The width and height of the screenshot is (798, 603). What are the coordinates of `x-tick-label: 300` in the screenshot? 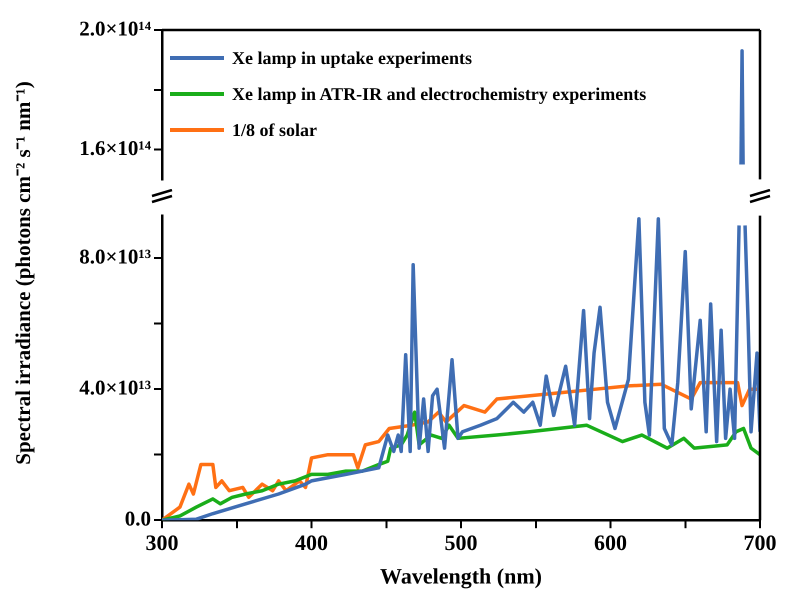 It's located at (162, 543).